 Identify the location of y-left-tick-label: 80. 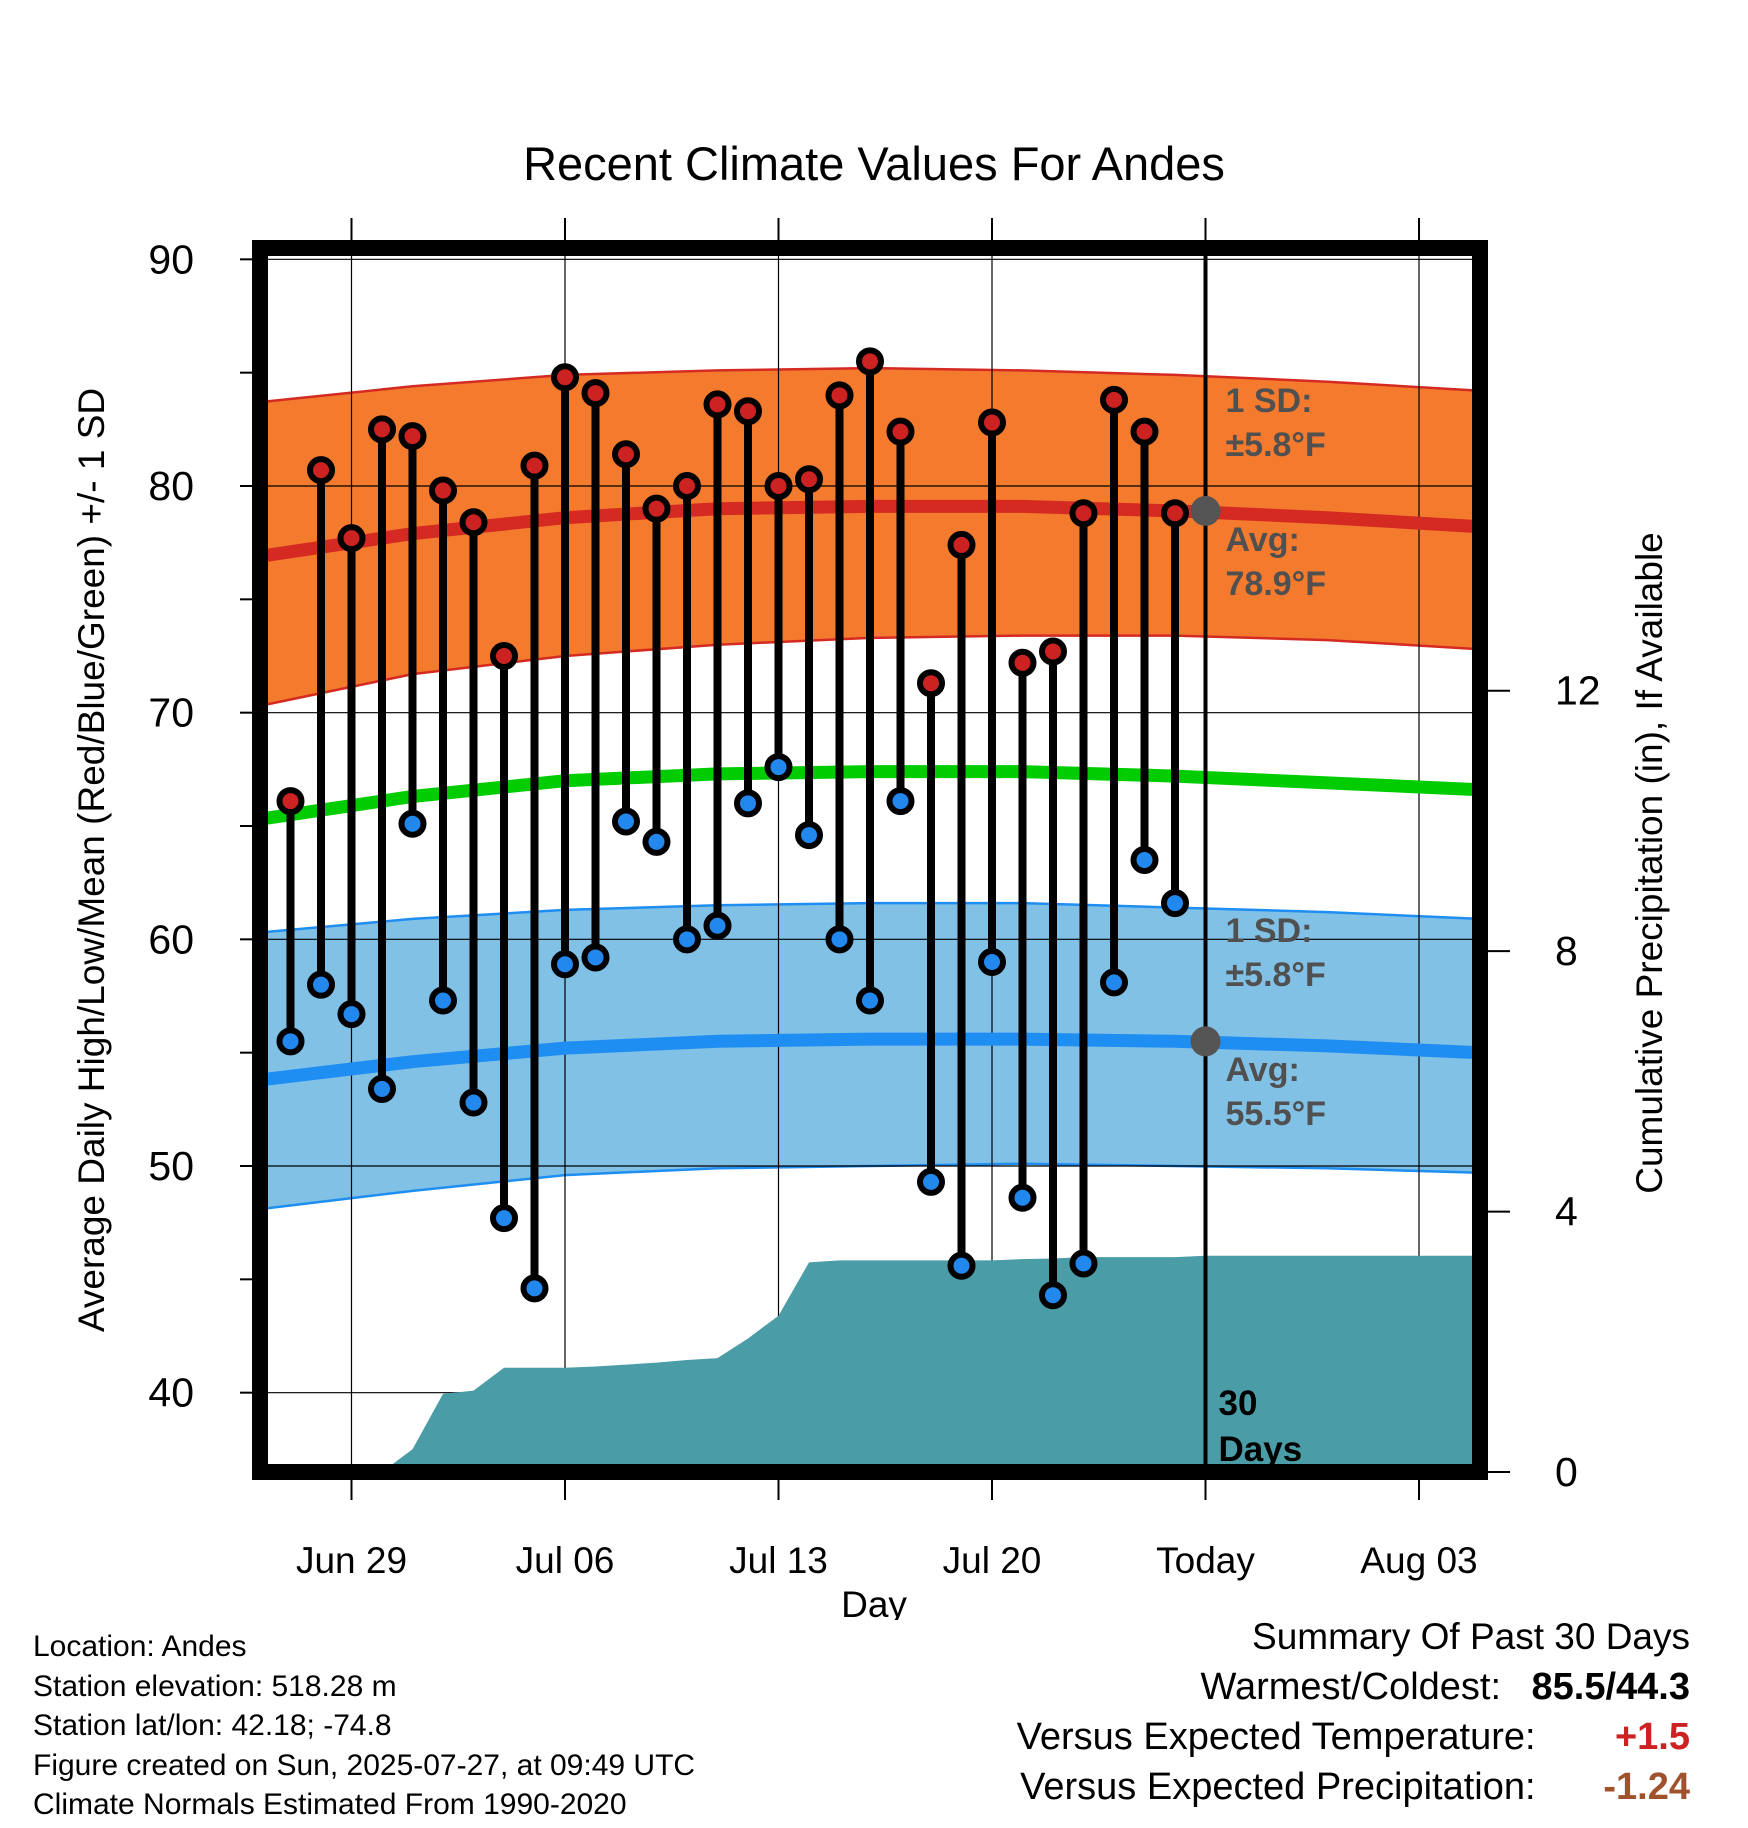
(171, 486).